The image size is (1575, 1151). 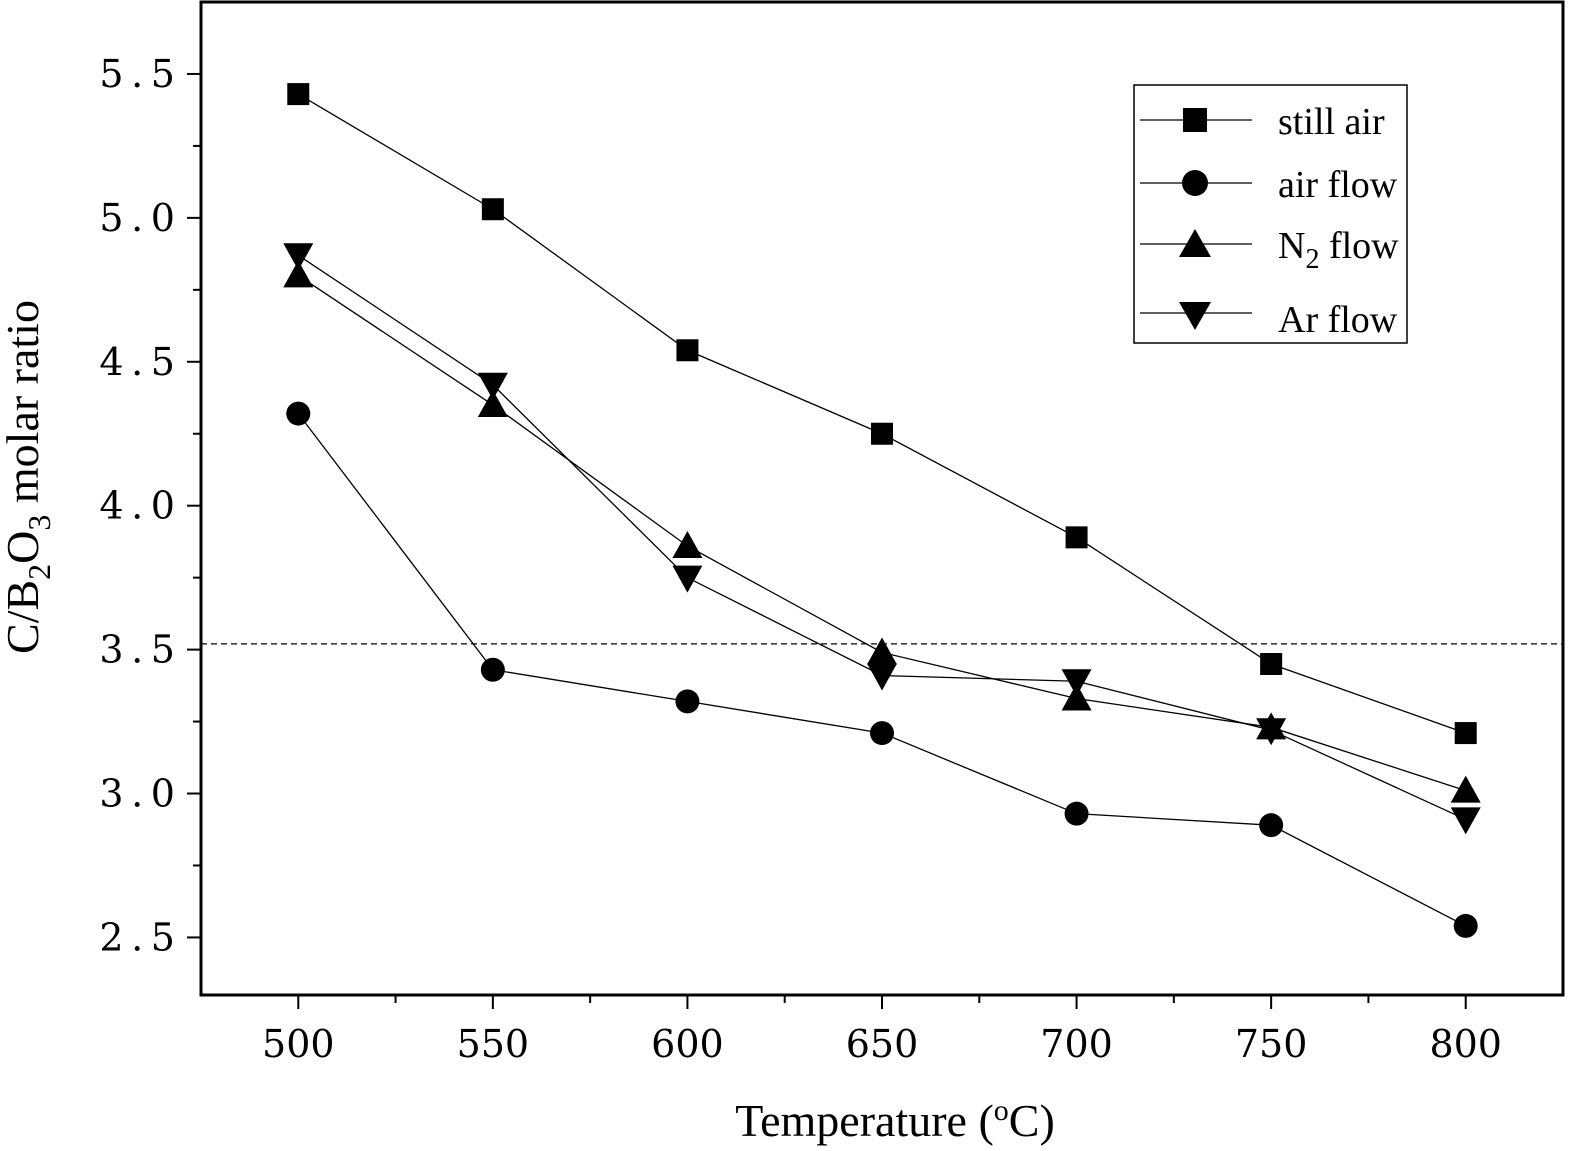 What do you see at coordinates (137, 218) in the screenshot?
I see `y-tick-label: 5 . 0` at bounding box center [137, 218].